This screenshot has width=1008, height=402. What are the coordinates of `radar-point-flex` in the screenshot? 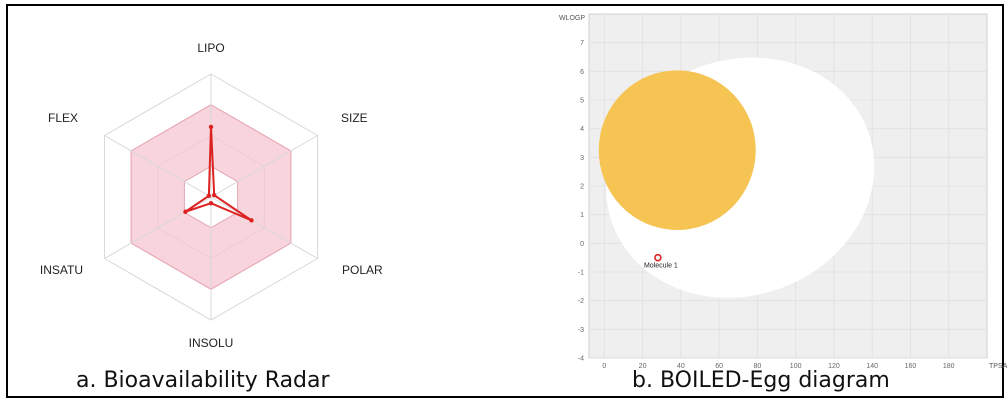 It's located at (209, 195).